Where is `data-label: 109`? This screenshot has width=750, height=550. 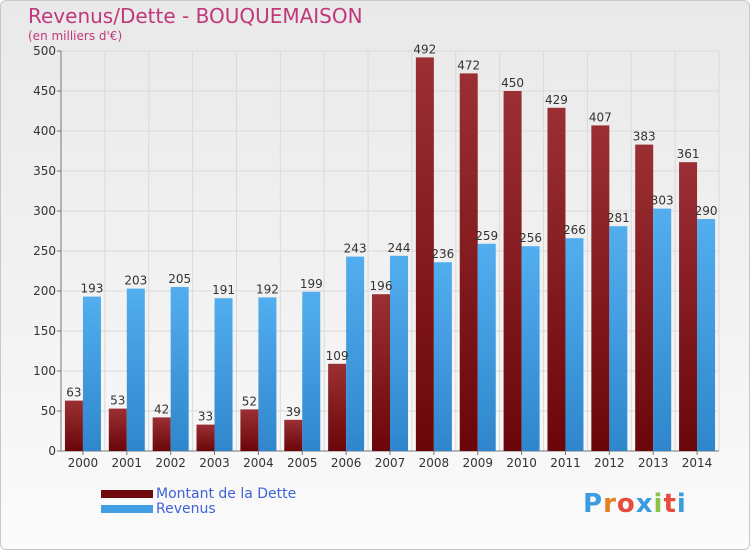 data-label: 109 is located at coordinates (337, 356).